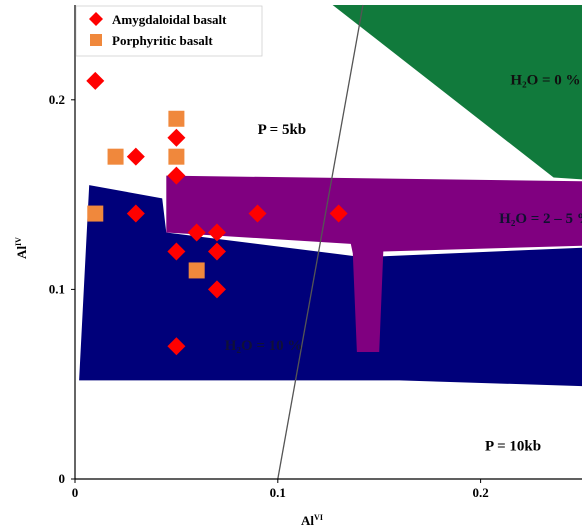 Image resolution: width=582 pixels, height=527 pixels. Describe the element at coordinates (21, 248) in the screenshot. I see `y-axis-title: AlIV` at that location.